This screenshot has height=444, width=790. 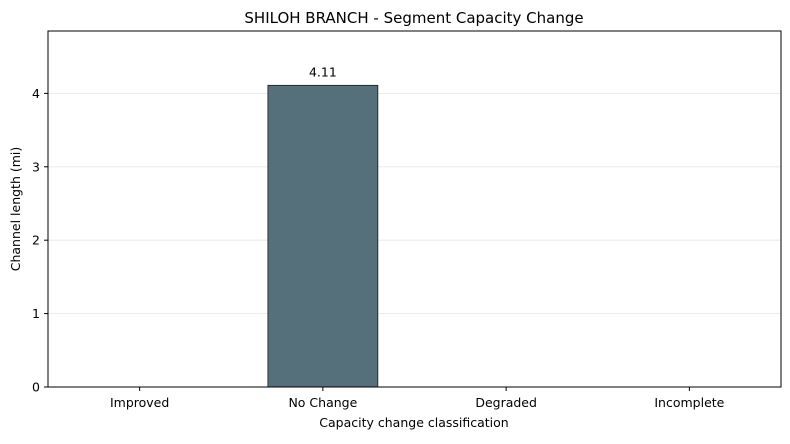 I want to click on x-tick-label-no-change: No Change, so click(x=322, y=402).